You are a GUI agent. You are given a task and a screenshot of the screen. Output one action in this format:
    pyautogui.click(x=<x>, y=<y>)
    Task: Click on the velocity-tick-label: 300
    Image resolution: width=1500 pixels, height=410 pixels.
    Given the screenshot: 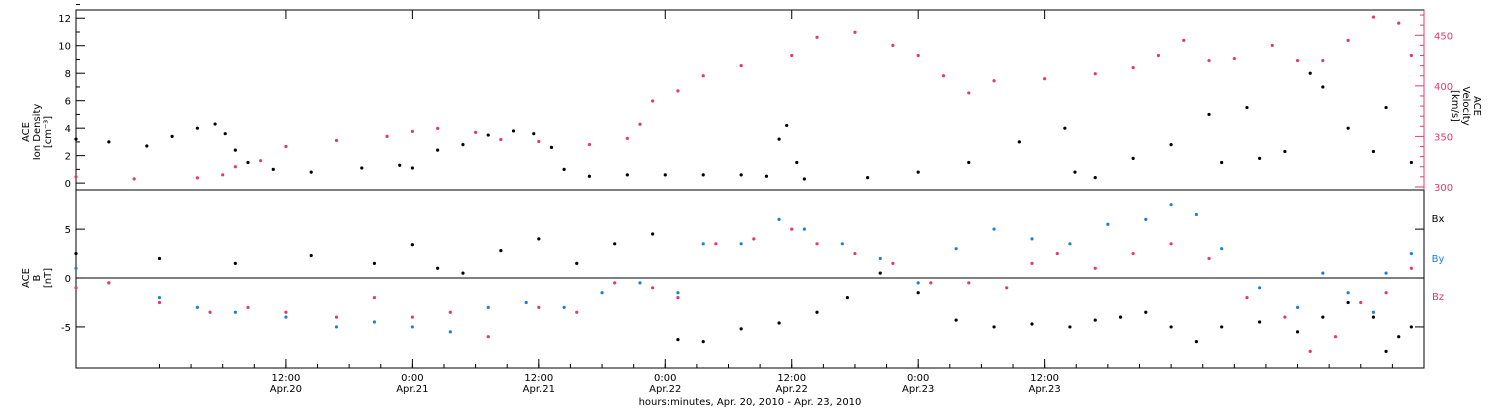 What is the action you would take?
    pyautogui.click(x=1443, y=188)
    